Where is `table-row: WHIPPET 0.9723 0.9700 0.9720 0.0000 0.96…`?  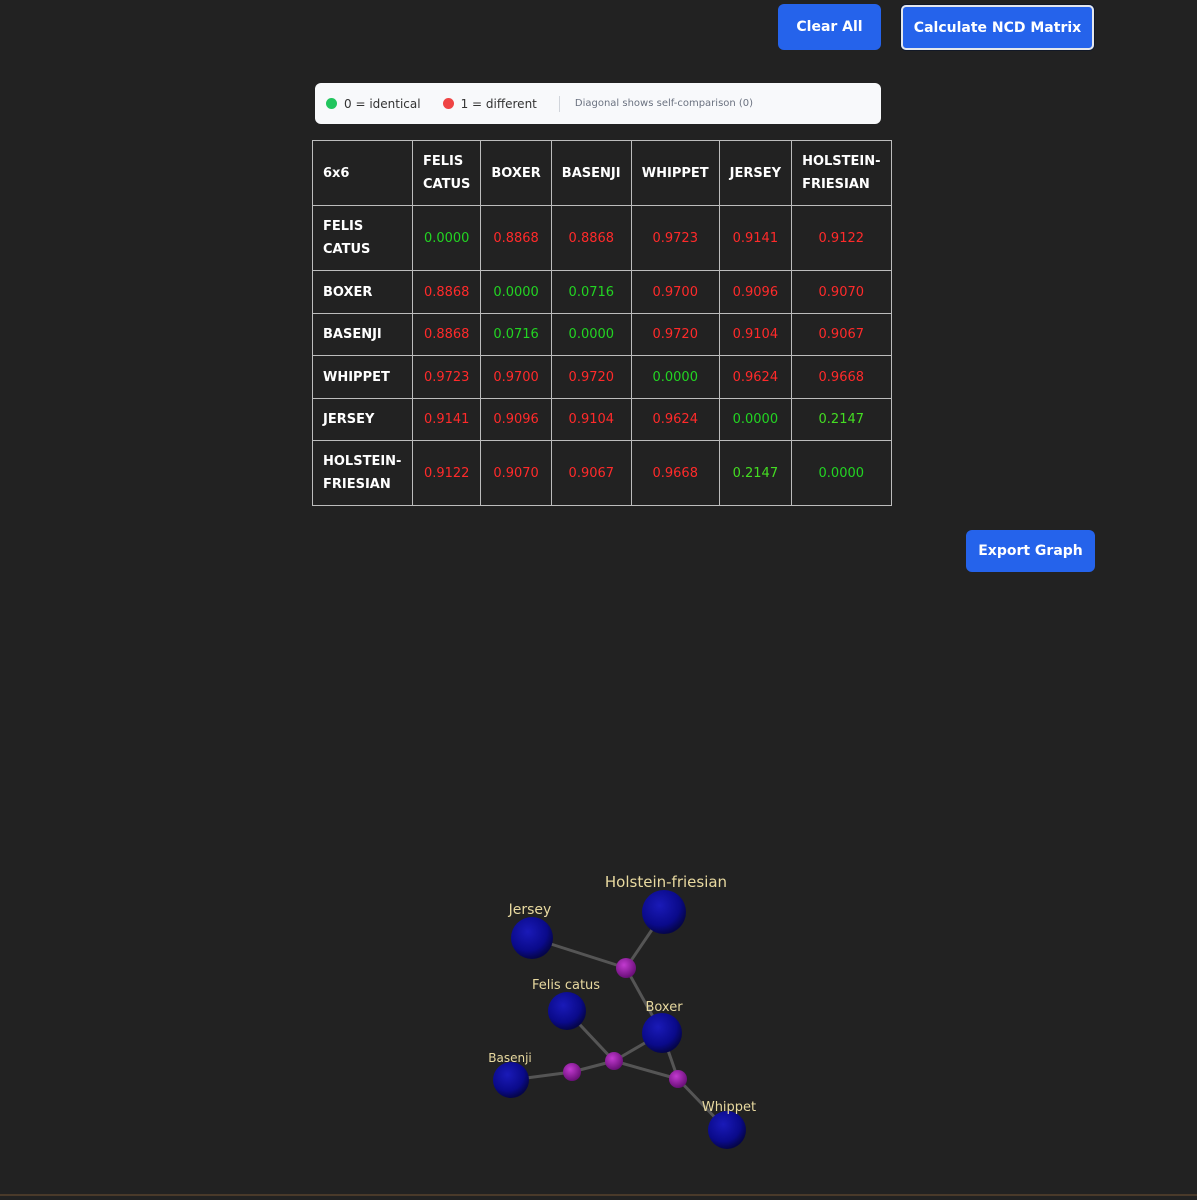
table-row: WHIPPET 0.9723 0.9700 0.9720 0.0000 0.96… is located at coordinates (602, 377).